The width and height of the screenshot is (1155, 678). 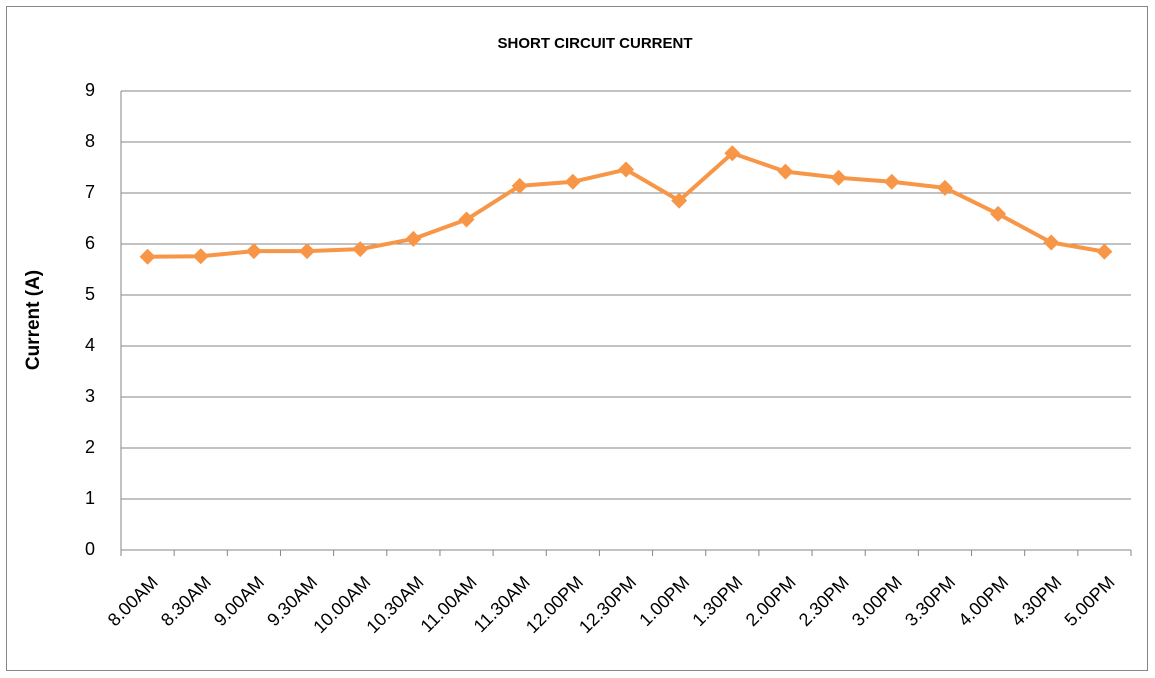 I want to click on chart-title: SHORT CIRCUIT CURRENT, so click(x=595, y=43).